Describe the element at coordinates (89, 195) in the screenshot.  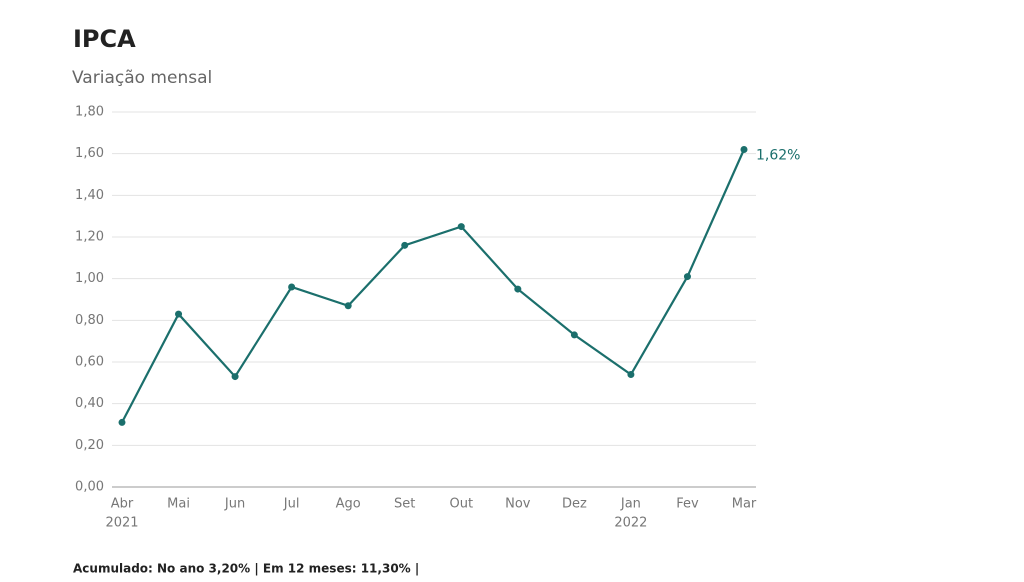
I see `y-tick-label: 1,40` at that location.